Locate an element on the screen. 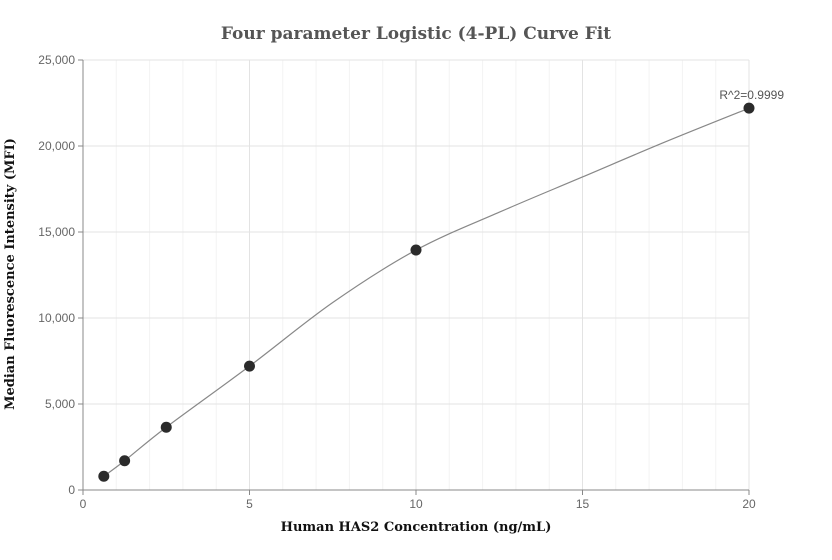 The height and width of the screenshot is (560, 832). y-axis-ticks: 0 5,000 10,000 15,000 20,000 25,000 is located at coordinates (60, 275).